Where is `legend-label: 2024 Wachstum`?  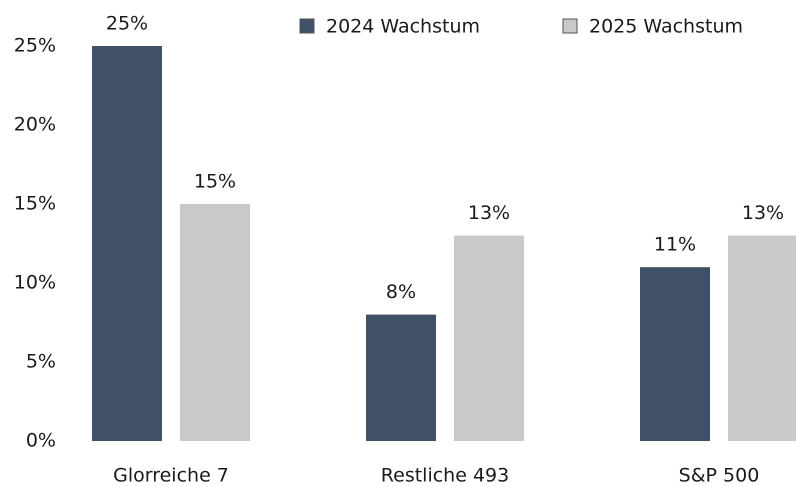 legend-label: 2024 Wachstum is located at coordinates (403, 27).